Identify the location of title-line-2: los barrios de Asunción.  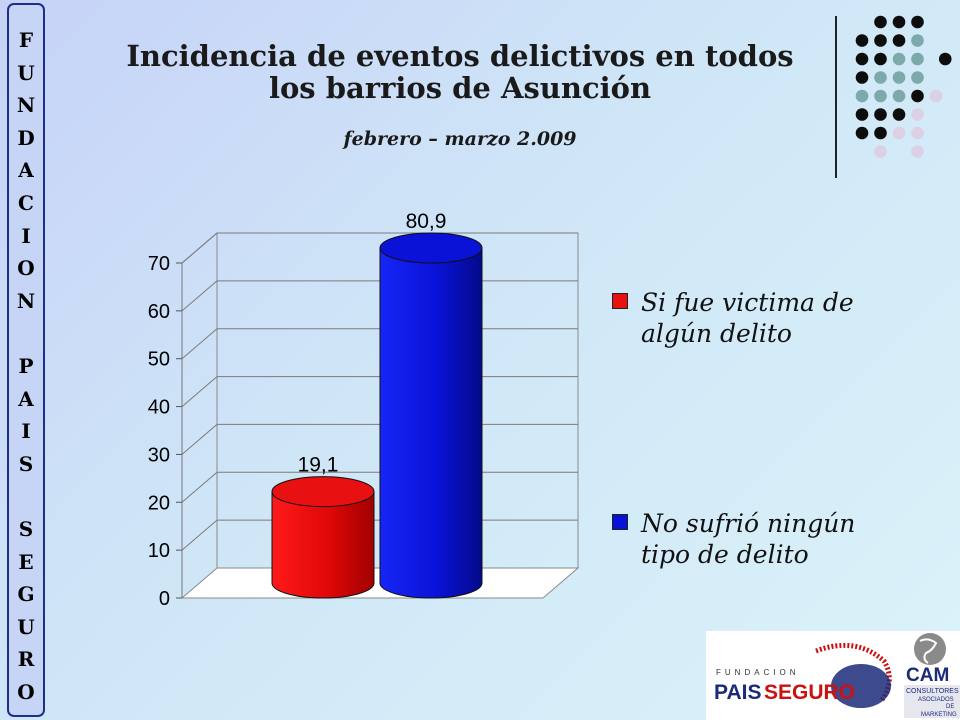
(460, 88).